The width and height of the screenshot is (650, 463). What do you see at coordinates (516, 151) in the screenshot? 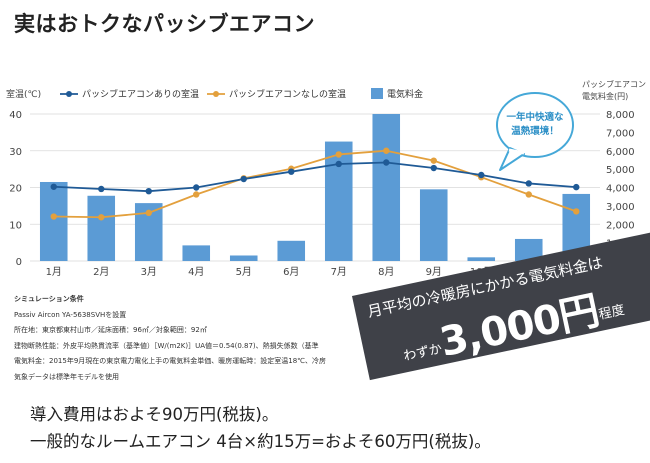
I see `callout-tail-mask` at bounding box center [516, 151].